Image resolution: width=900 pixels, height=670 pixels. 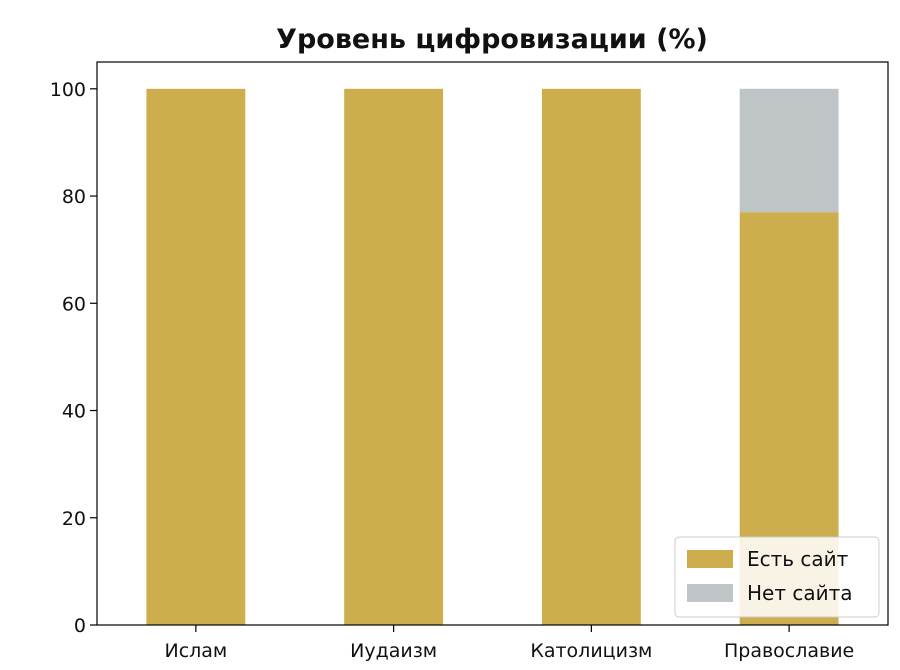 I want to click on y-tick-label: 40, so click(x=74, y=412).